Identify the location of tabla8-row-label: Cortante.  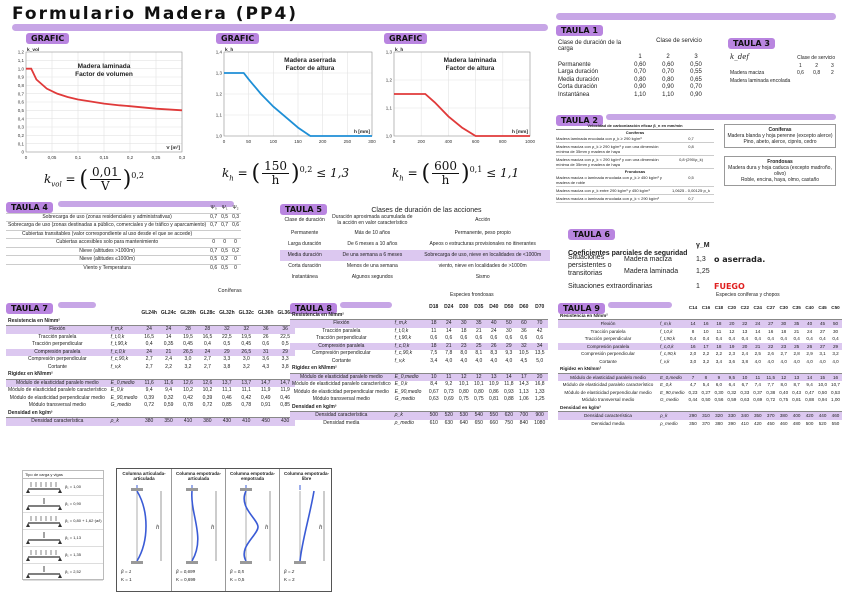
(341, 360).